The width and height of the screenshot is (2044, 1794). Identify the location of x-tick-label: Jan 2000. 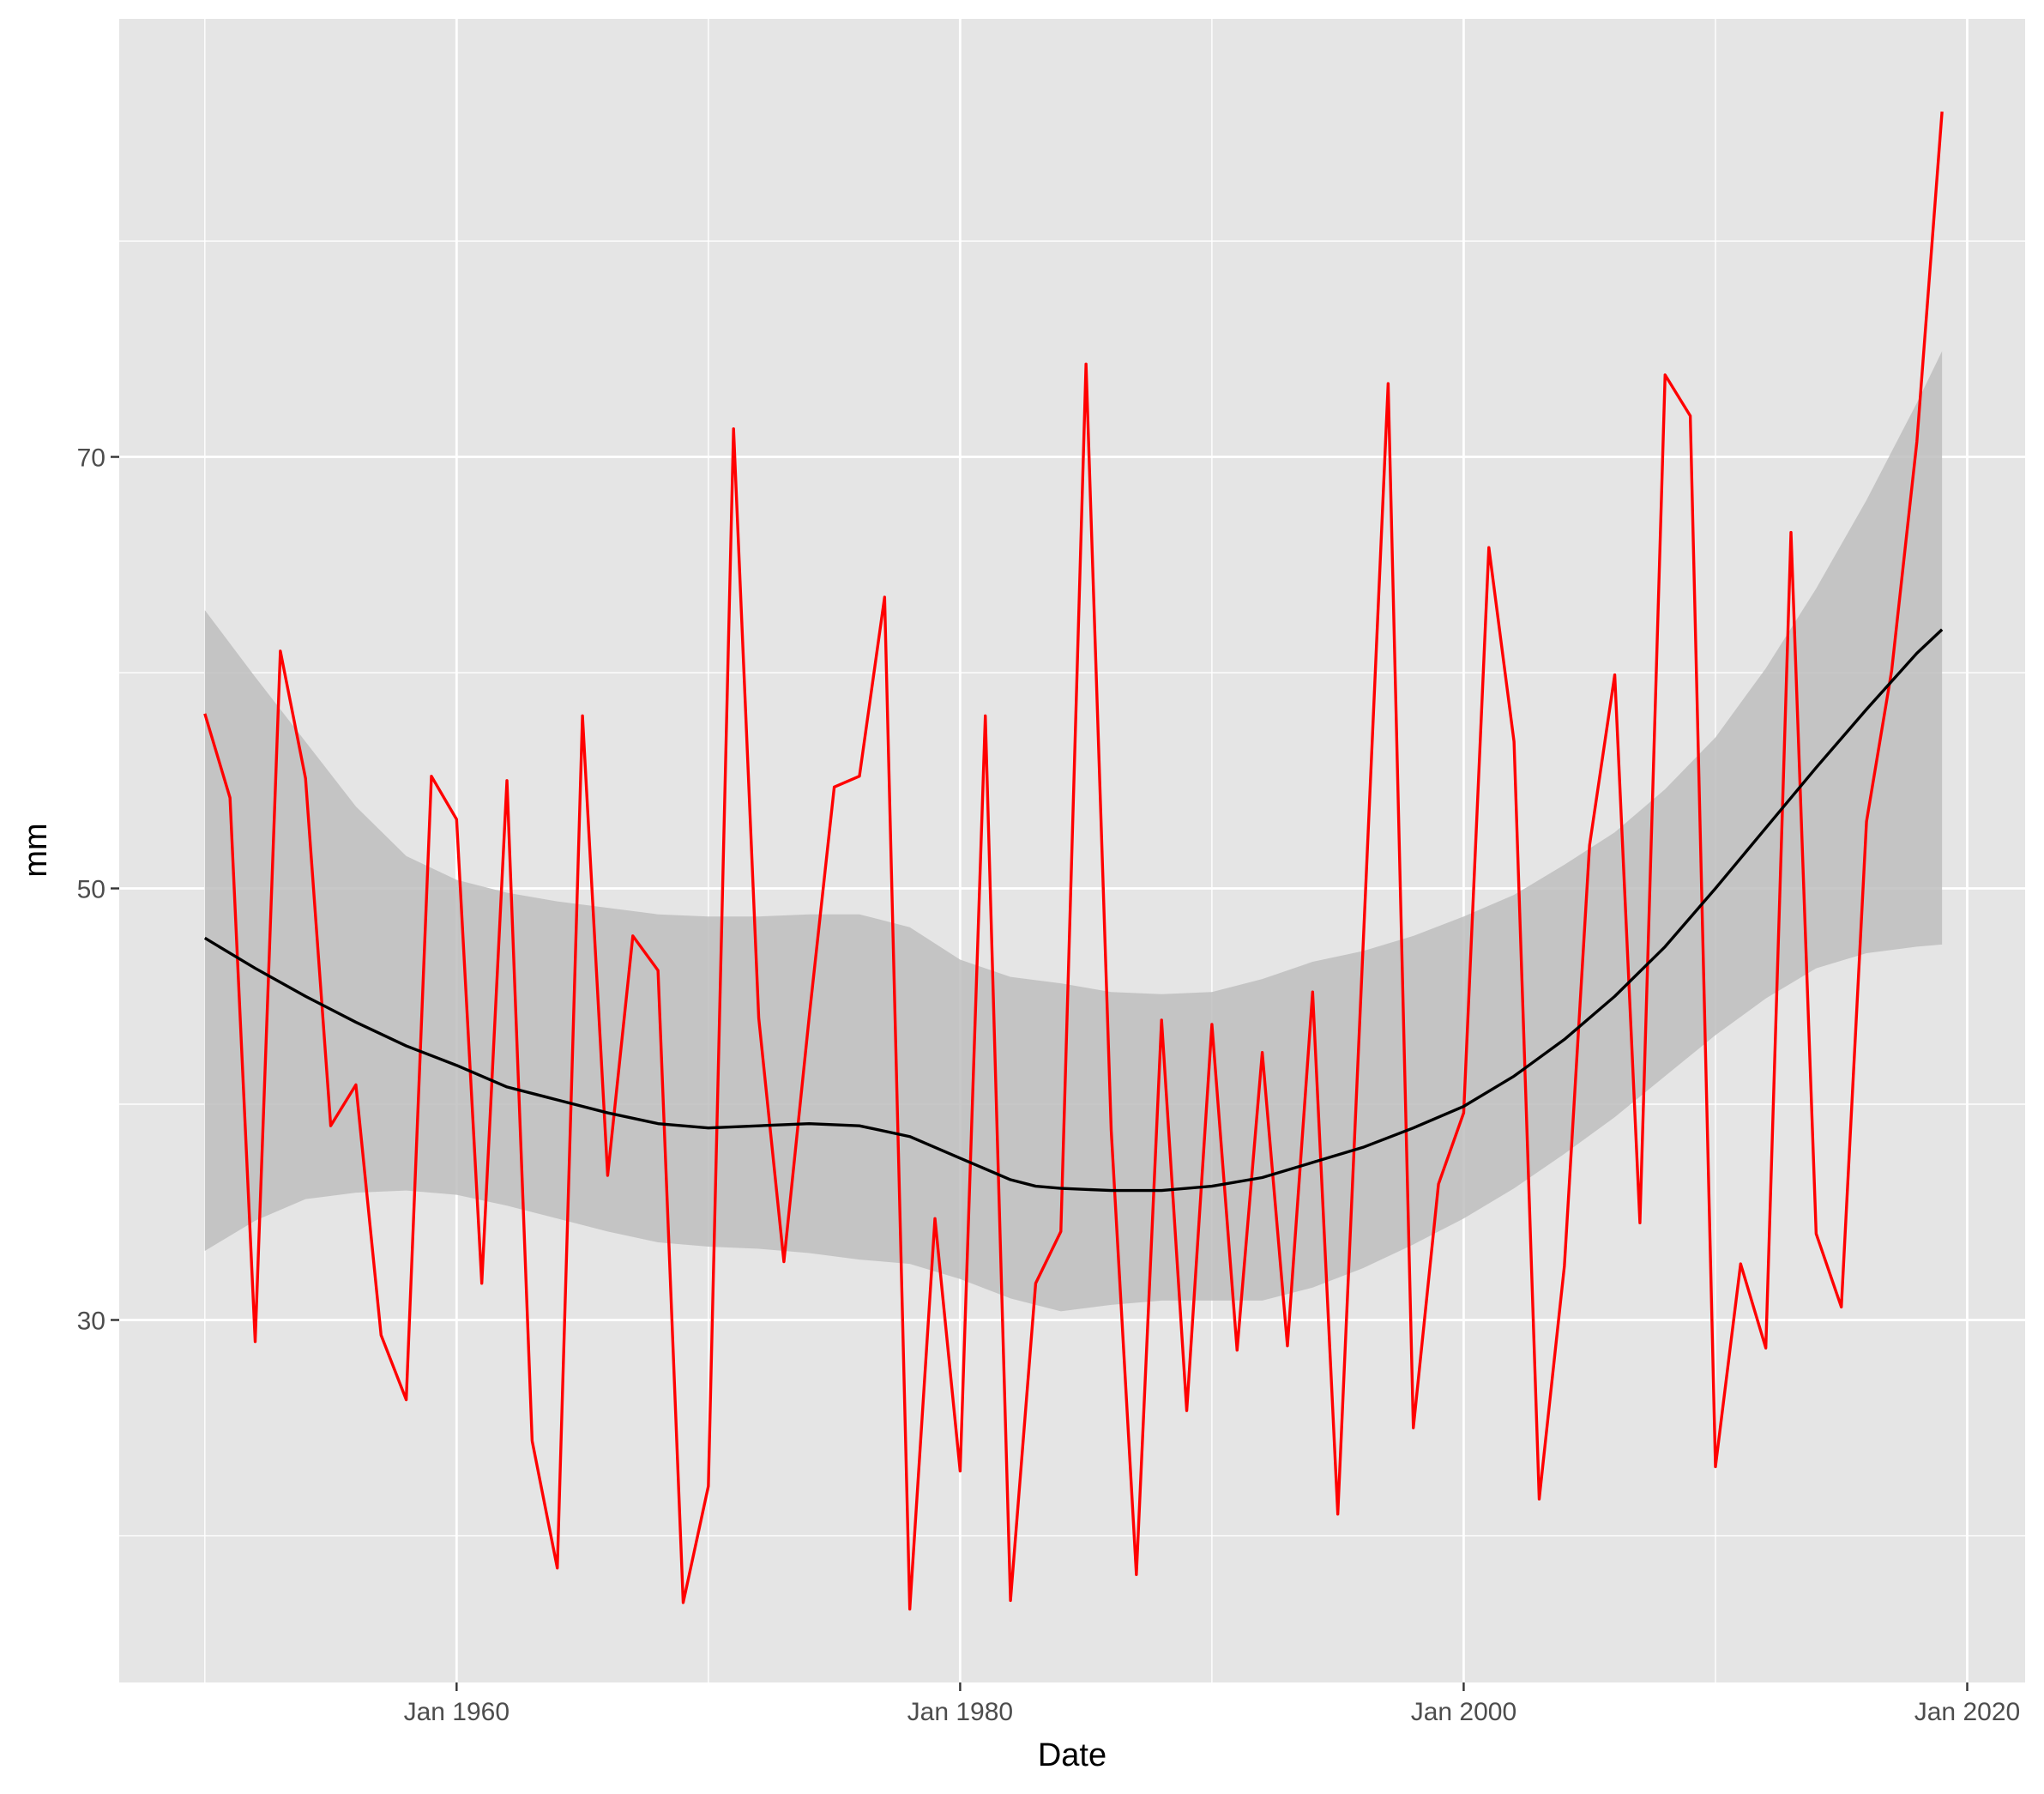
(1463, 1712).